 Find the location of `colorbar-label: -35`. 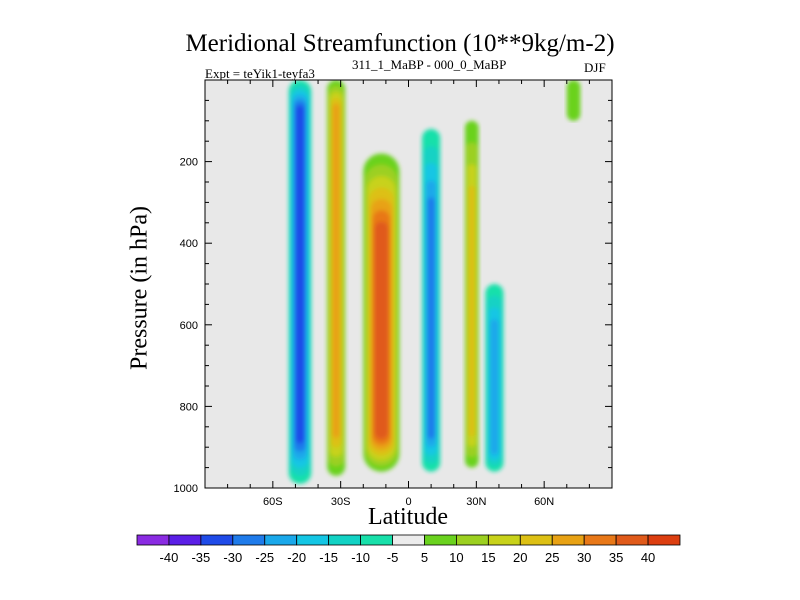

colorbar-label: -35 is located at coordinates (200, 557).